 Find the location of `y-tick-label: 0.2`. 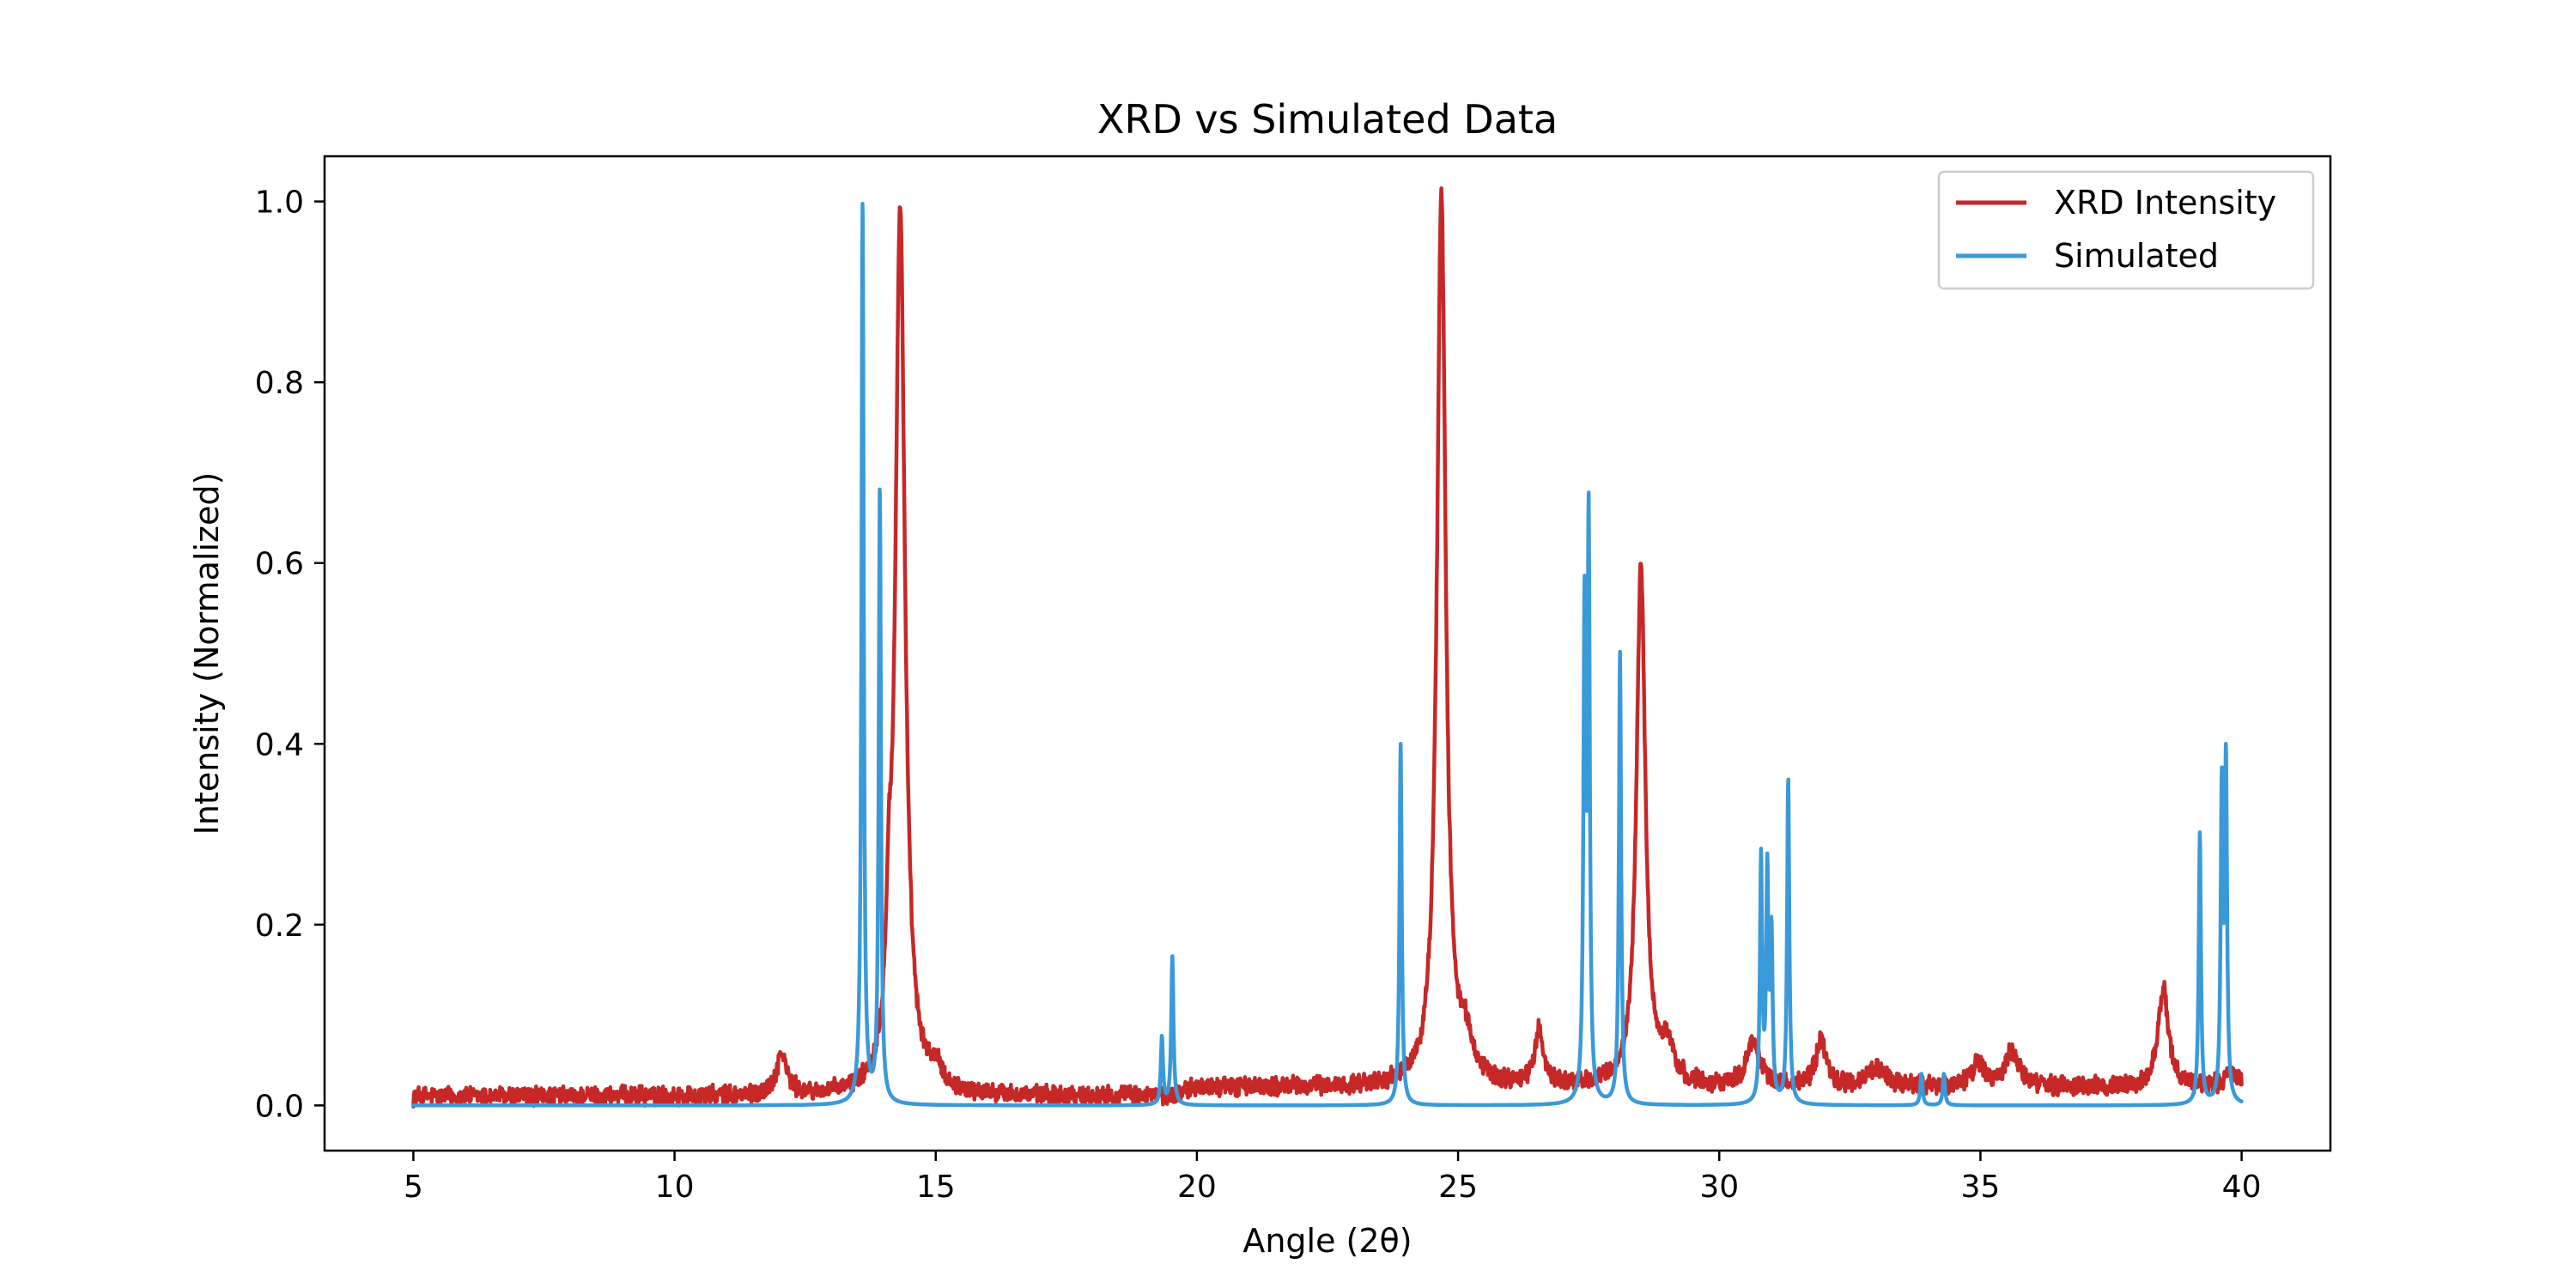

y-tick-label: 0.2 is located at coordinates (280, 926).